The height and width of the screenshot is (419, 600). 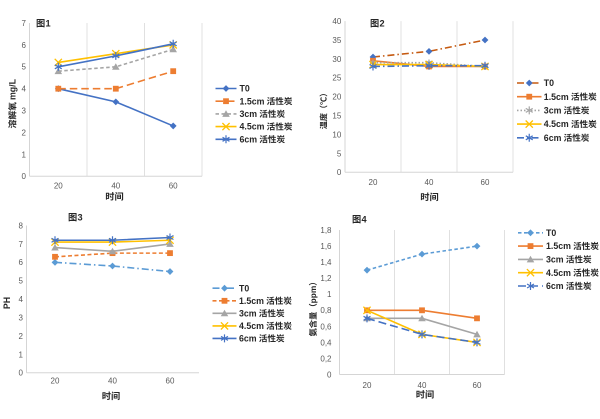 What do you see at coordinates (326, 326) in the screenshot?
I see `svg-text: 0,6` at bounding box center [326, 326].